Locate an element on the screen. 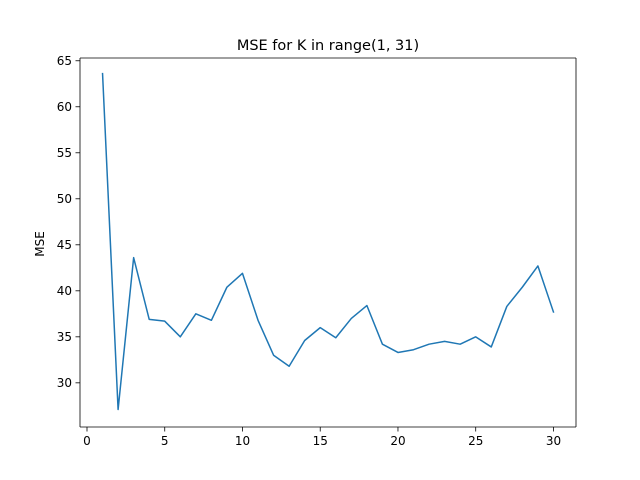 This screenshot has width=640, height=480. x-tick-label: 0 is located at coordinates (87, 441).